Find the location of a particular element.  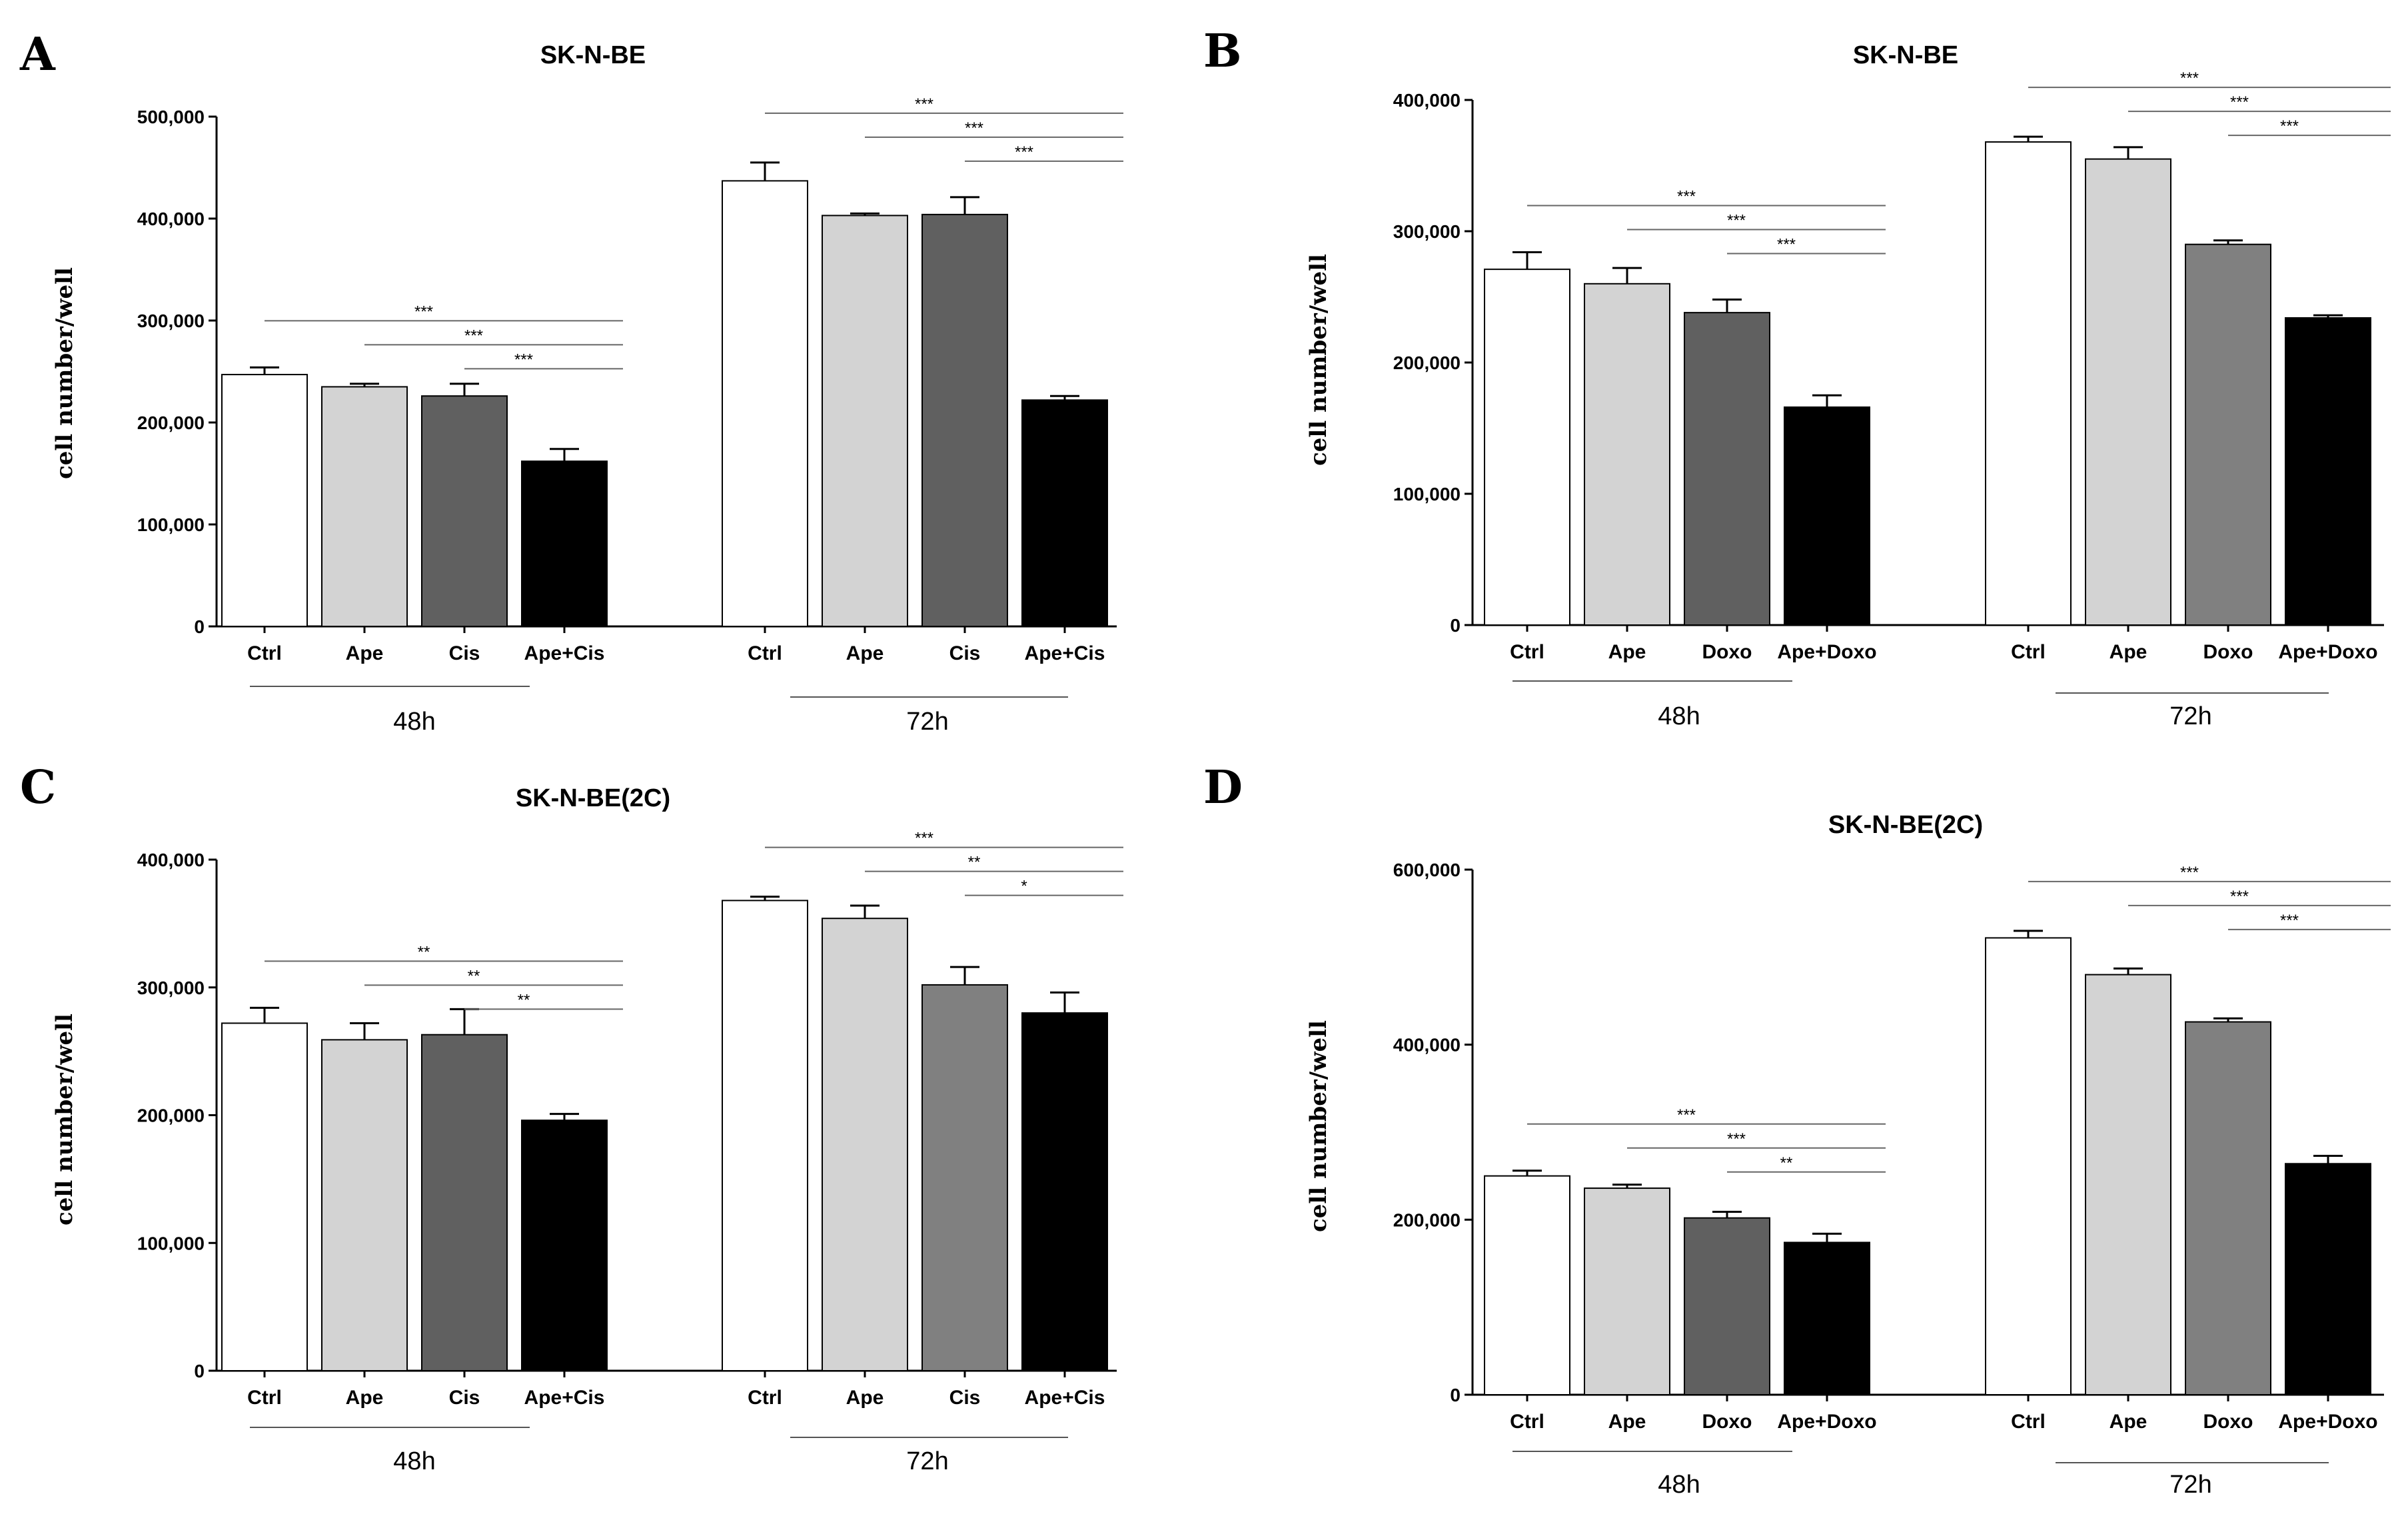

panel-letter: C is located at coordinates (38, 787).